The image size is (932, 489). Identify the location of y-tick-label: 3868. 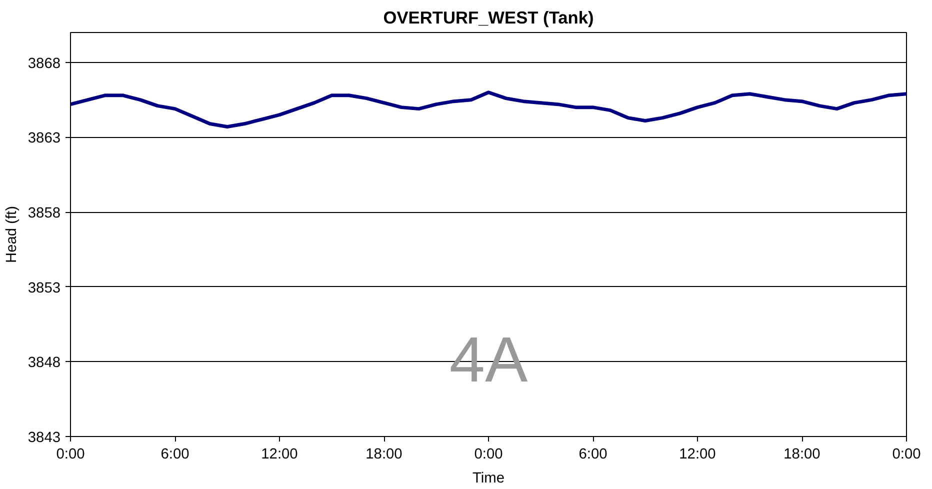
(44, 64).